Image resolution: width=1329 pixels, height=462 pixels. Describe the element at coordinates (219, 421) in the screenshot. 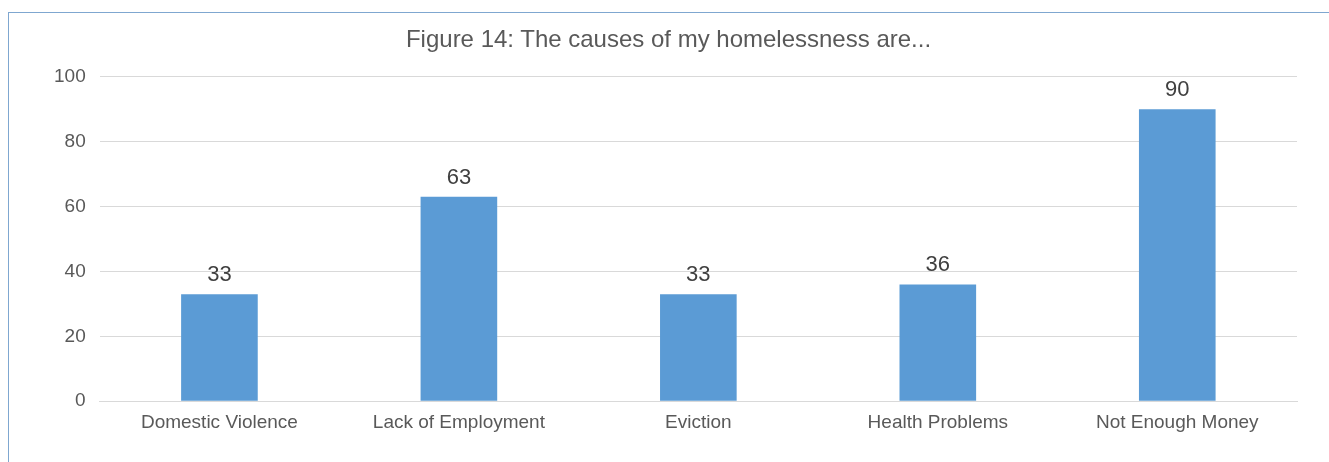

I see `x-tick-label: Domestic Violence` at that location.